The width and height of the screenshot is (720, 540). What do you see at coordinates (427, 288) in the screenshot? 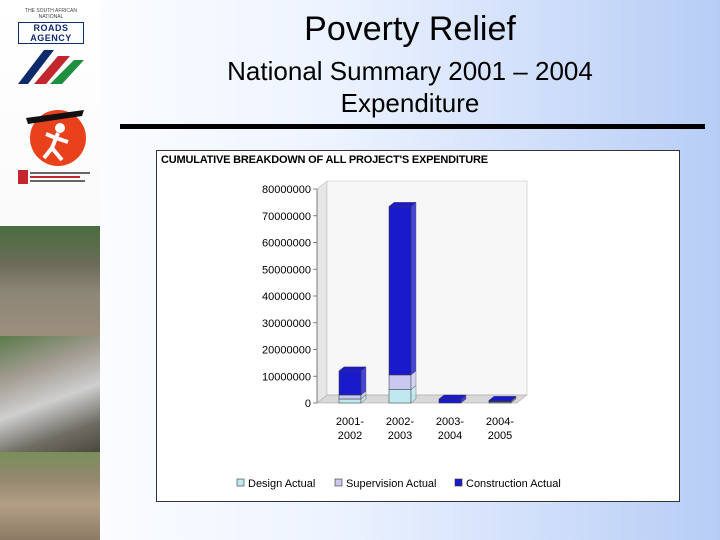
I see `chart-back-wall` at bounding box center [427, 288].